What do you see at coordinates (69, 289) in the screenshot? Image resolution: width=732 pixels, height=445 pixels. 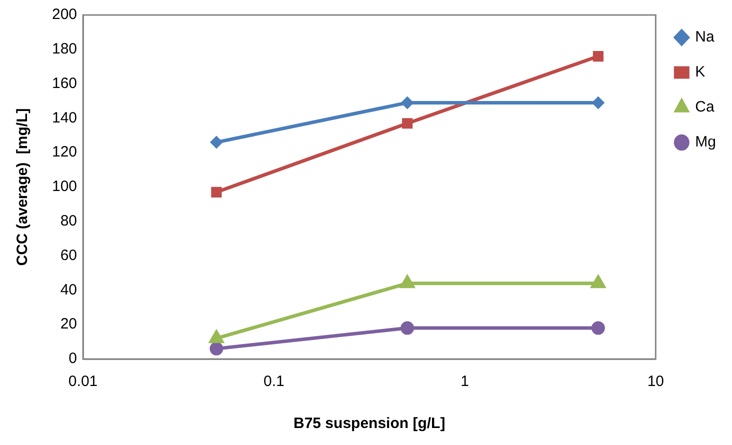 I see `y-tick-label: 40` at bounding box center [69, 289].